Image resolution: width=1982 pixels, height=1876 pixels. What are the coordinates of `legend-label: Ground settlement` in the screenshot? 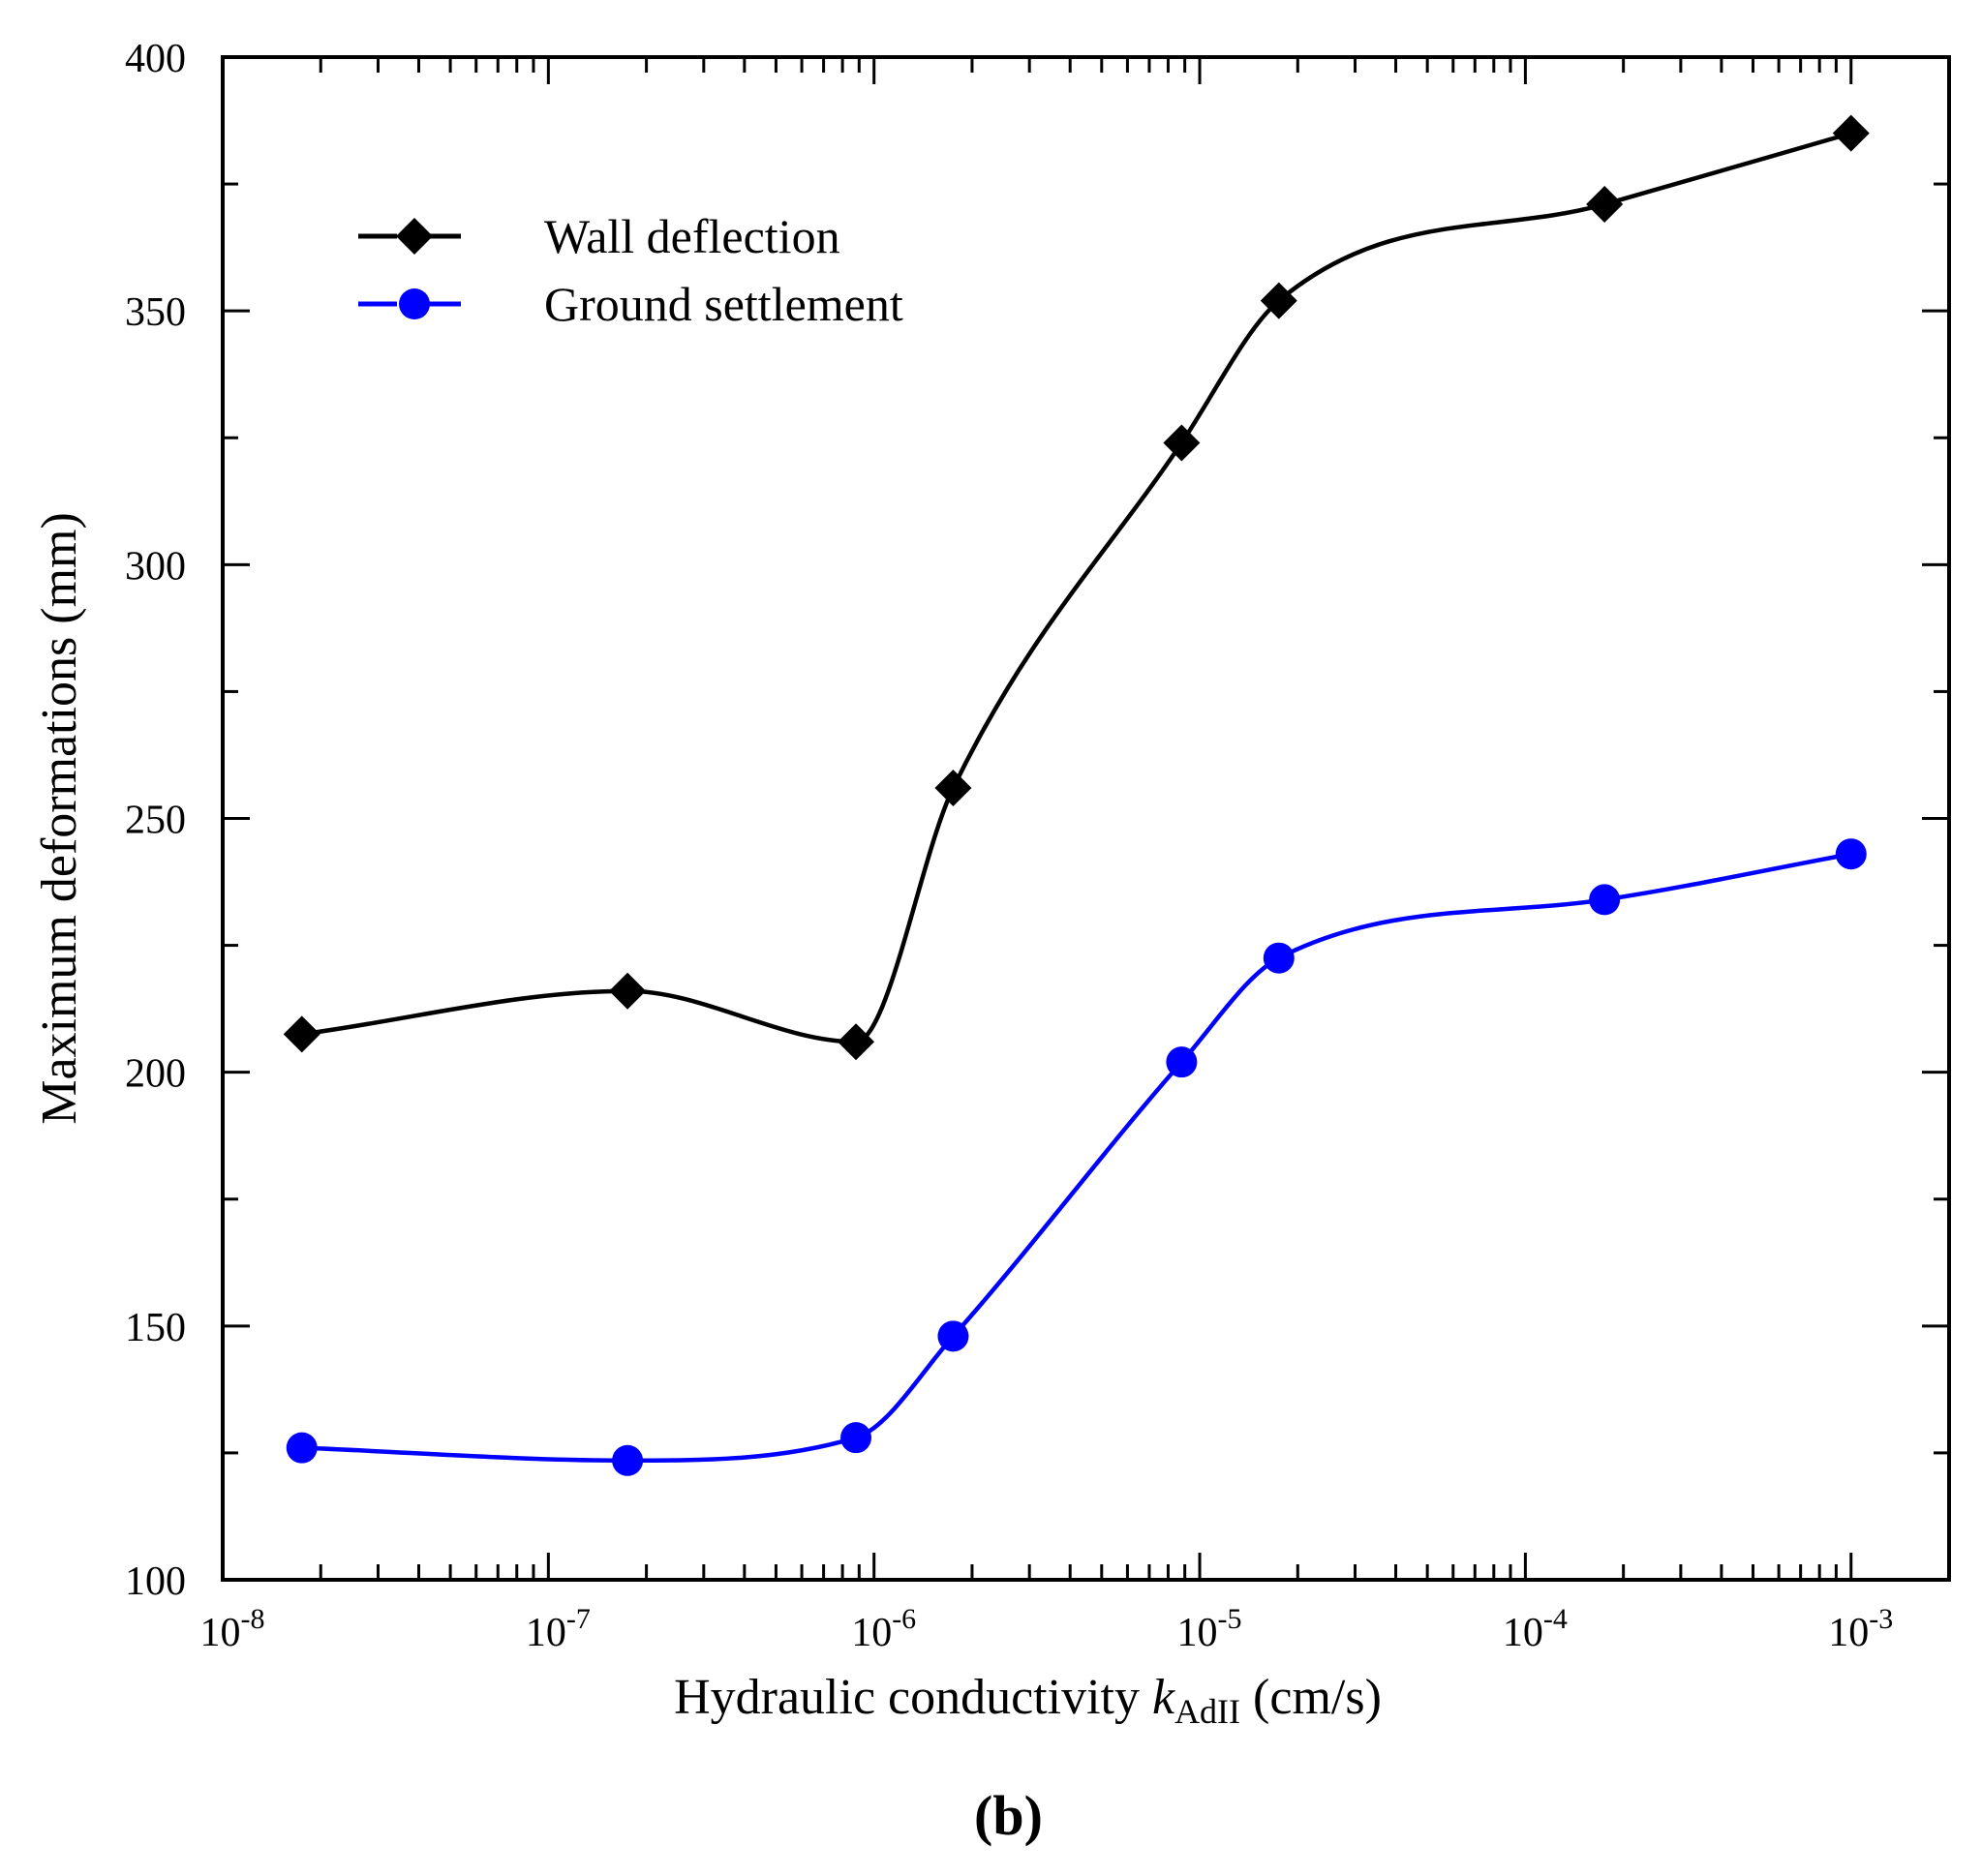 It's located at (723, 304).